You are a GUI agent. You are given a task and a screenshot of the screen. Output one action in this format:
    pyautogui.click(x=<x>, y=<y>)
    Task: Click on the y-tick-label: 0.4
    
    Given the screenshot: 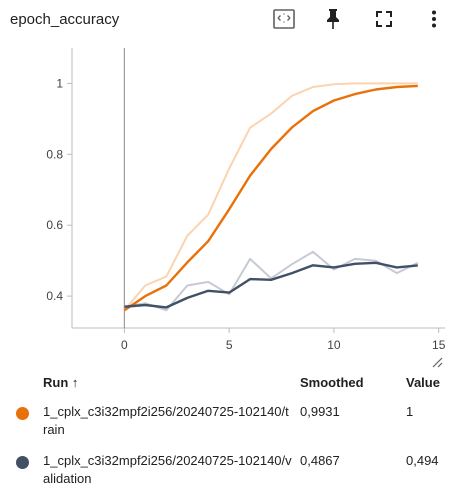 What is the action you would take?
    pyautogui.click(x=54, y=296)
    